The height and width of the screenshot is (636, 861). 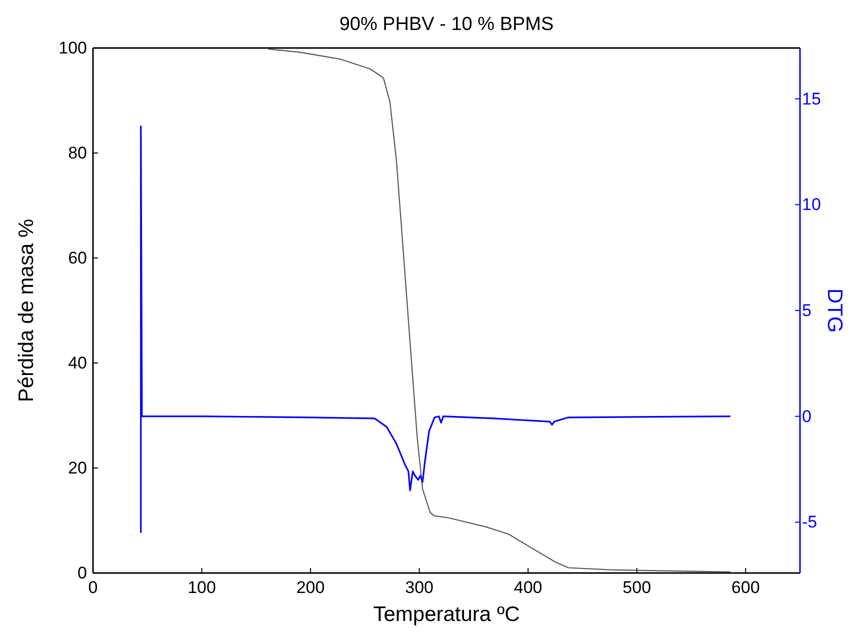 What do you see at coordinates (77, 468) in the screenshot?
I see `y-tick-label: 20` at bounding box center [77, 468].